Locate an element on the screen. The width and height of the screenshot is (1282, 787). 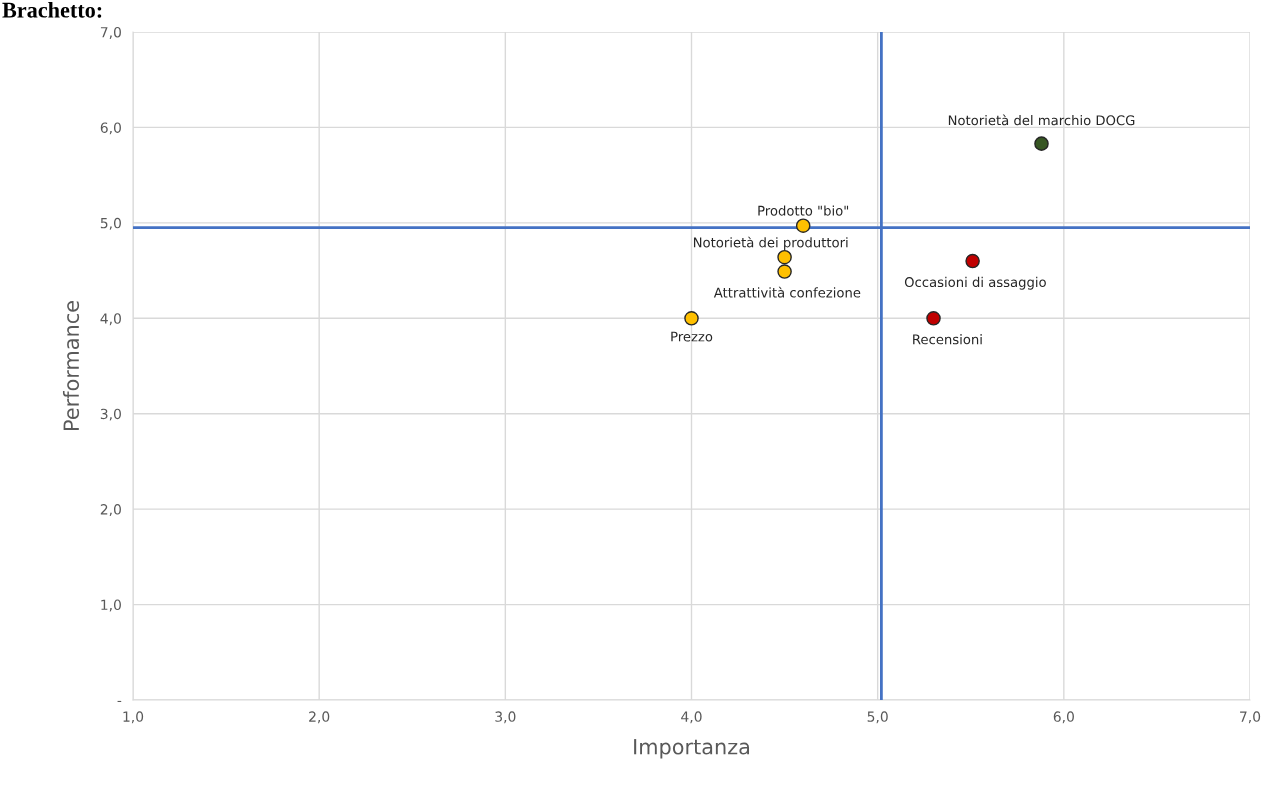
y-axis-title: Performance is located at coordinates (71, 365).